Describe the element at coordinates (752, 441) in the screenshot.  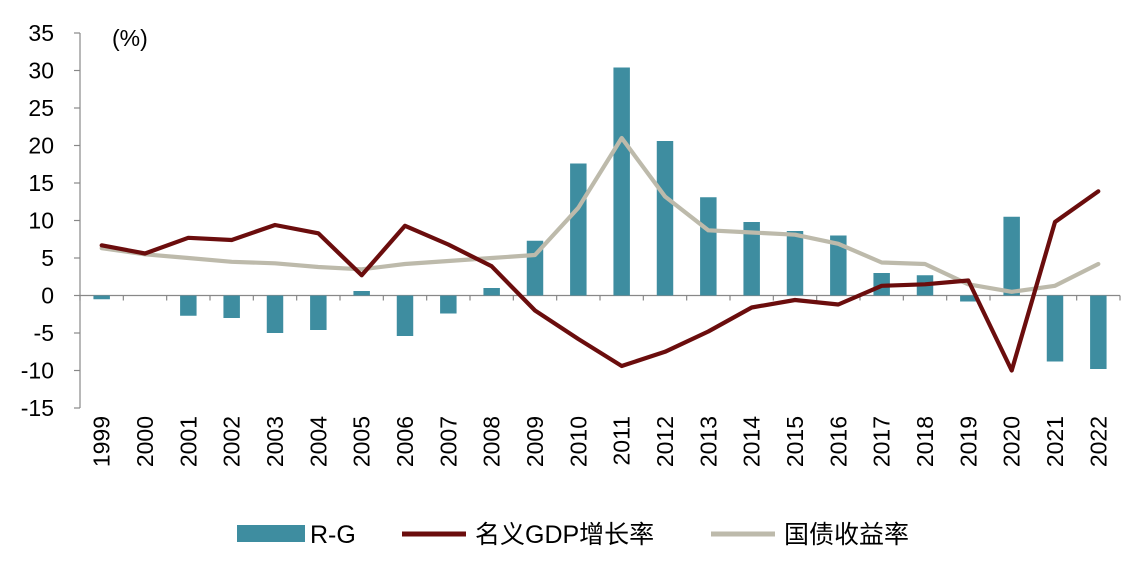
I see `x-tick-label: 2014` at that location.